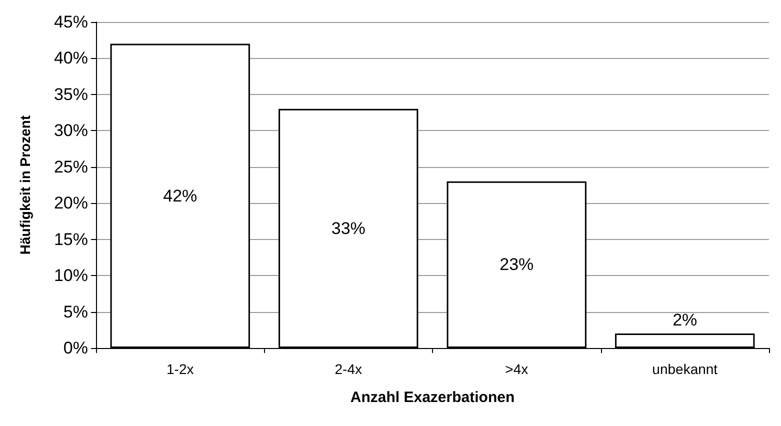  I want to click on data-label: 23%, so click(517, 264).